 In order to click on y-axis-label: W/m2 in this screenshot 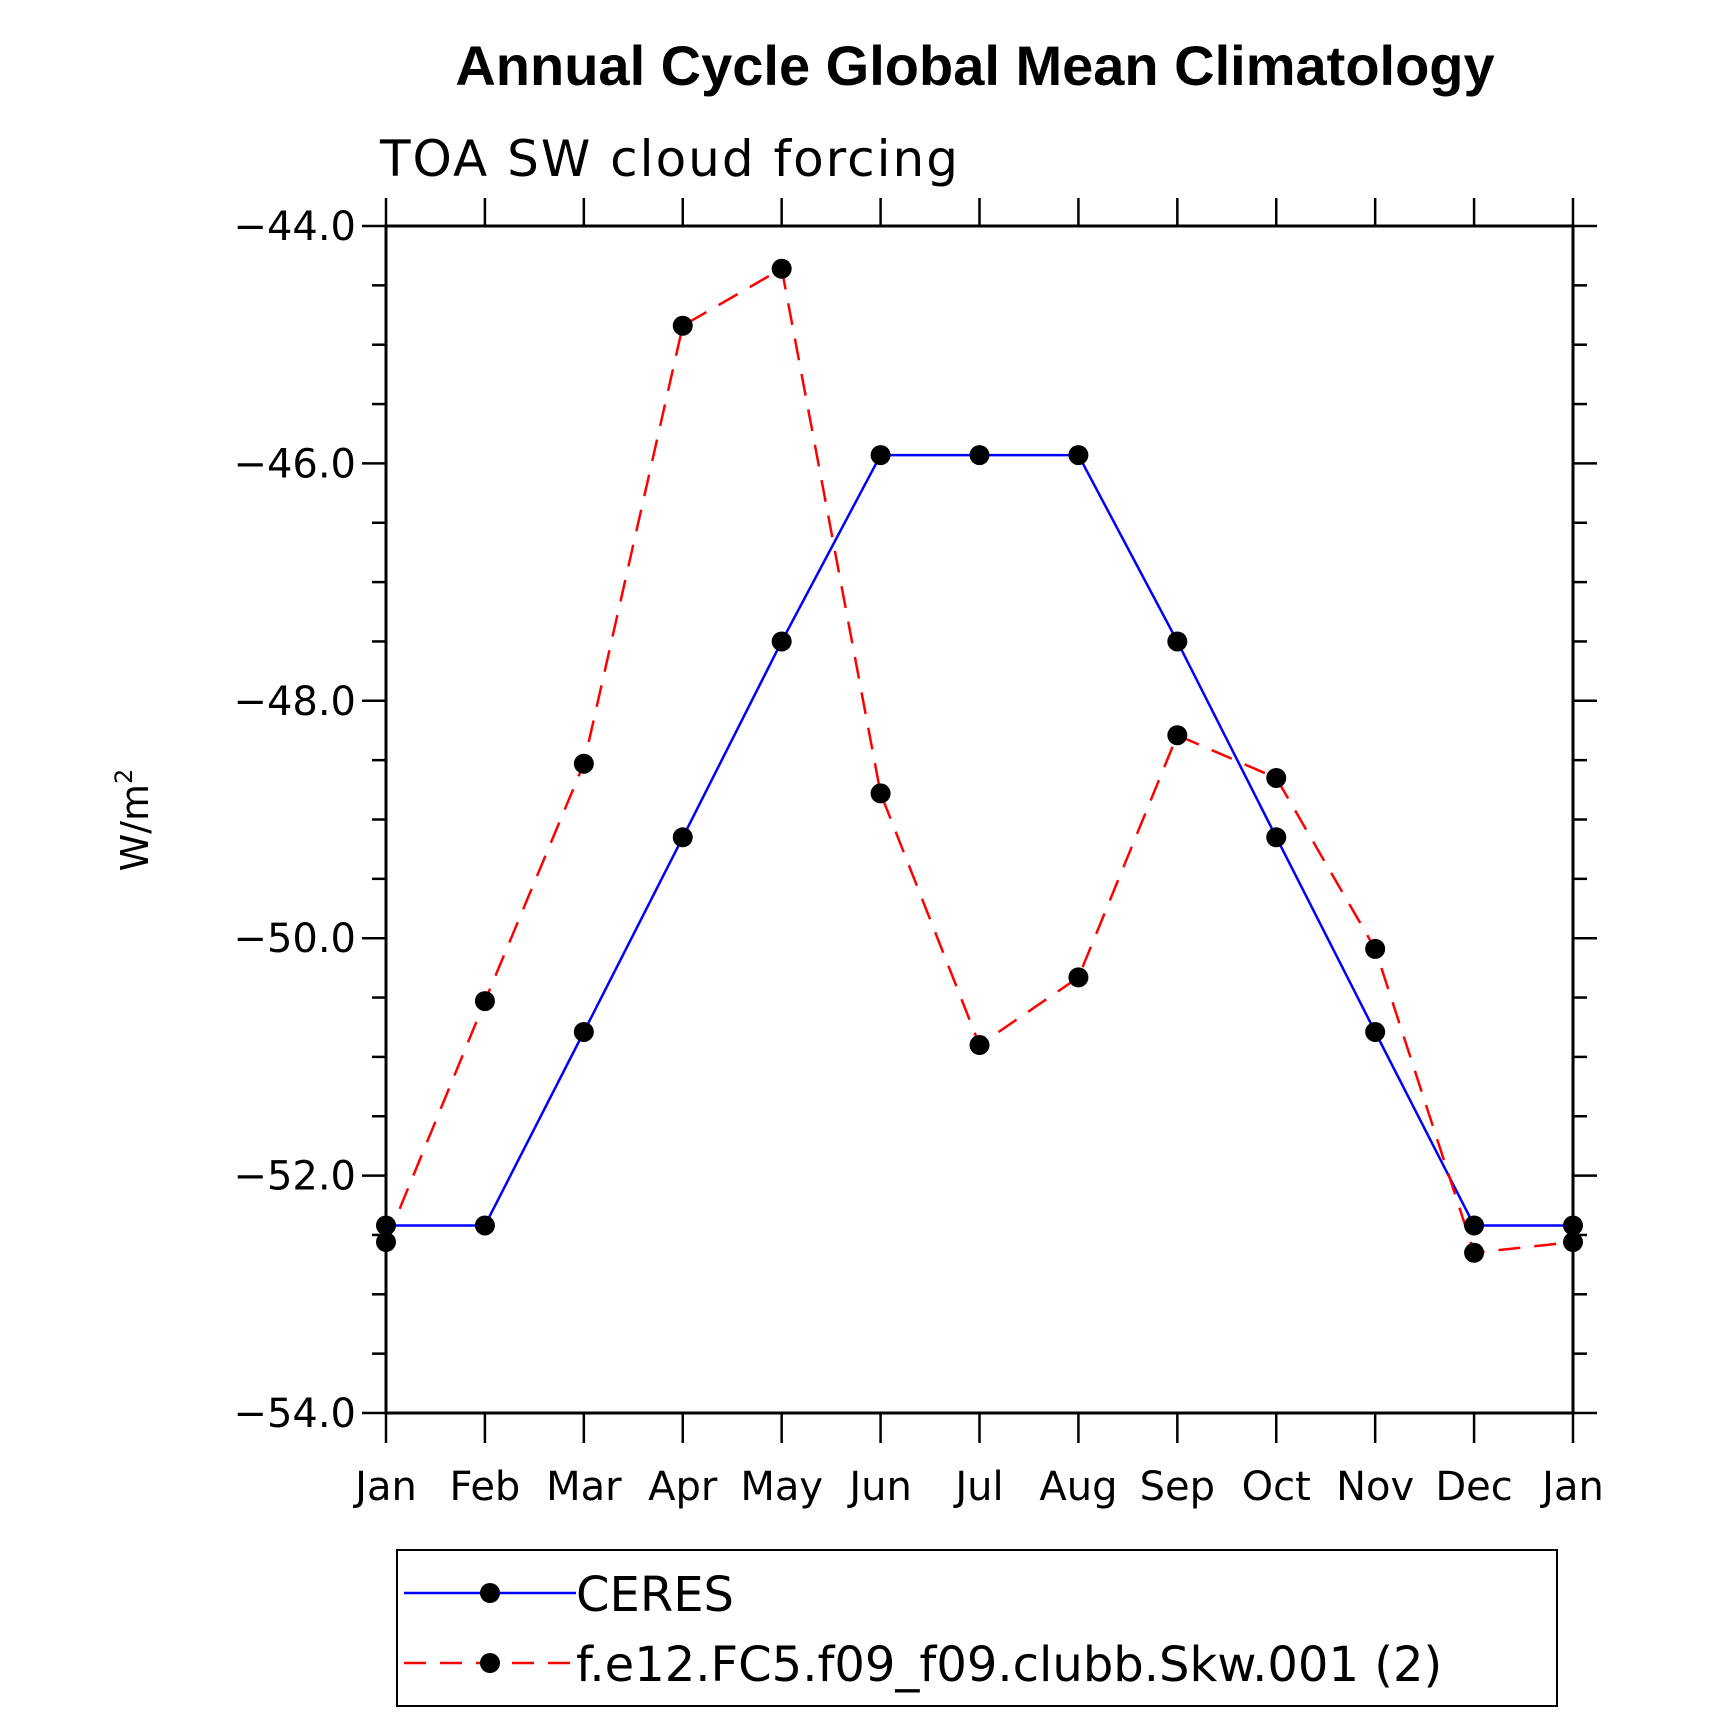, I will do `click(133, 820)`.